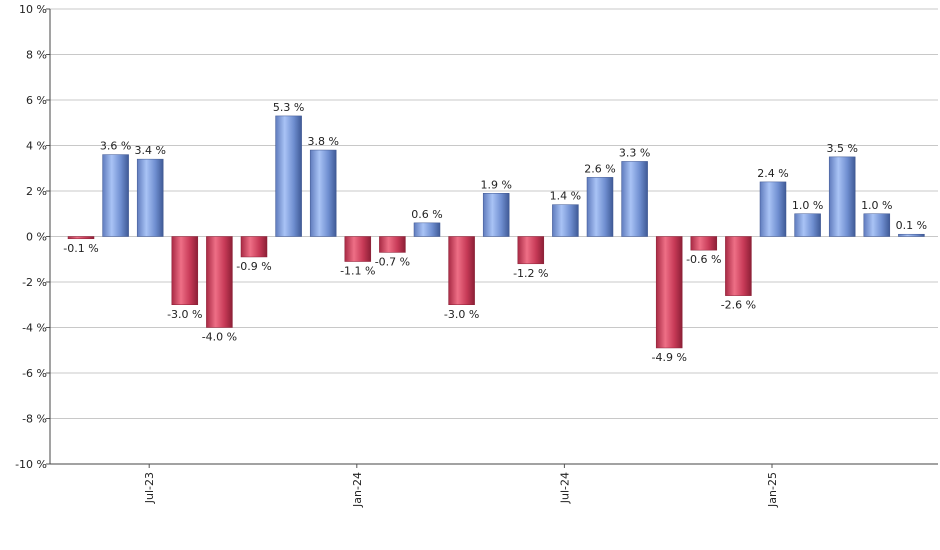  What do you see at coordinates (36, 100) in the screenshot?
I see `y-tick-label: 6 %` at bounding box center [36, 100].